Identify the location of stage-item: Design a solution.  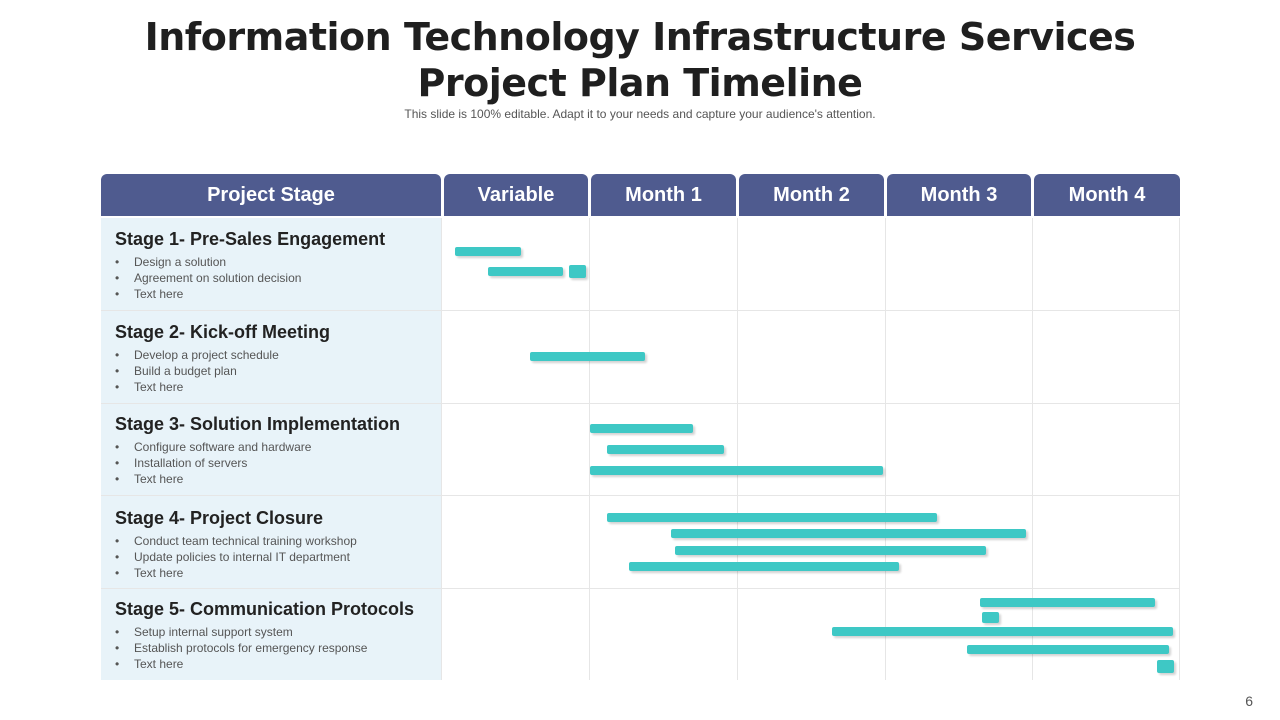
(277, 262).